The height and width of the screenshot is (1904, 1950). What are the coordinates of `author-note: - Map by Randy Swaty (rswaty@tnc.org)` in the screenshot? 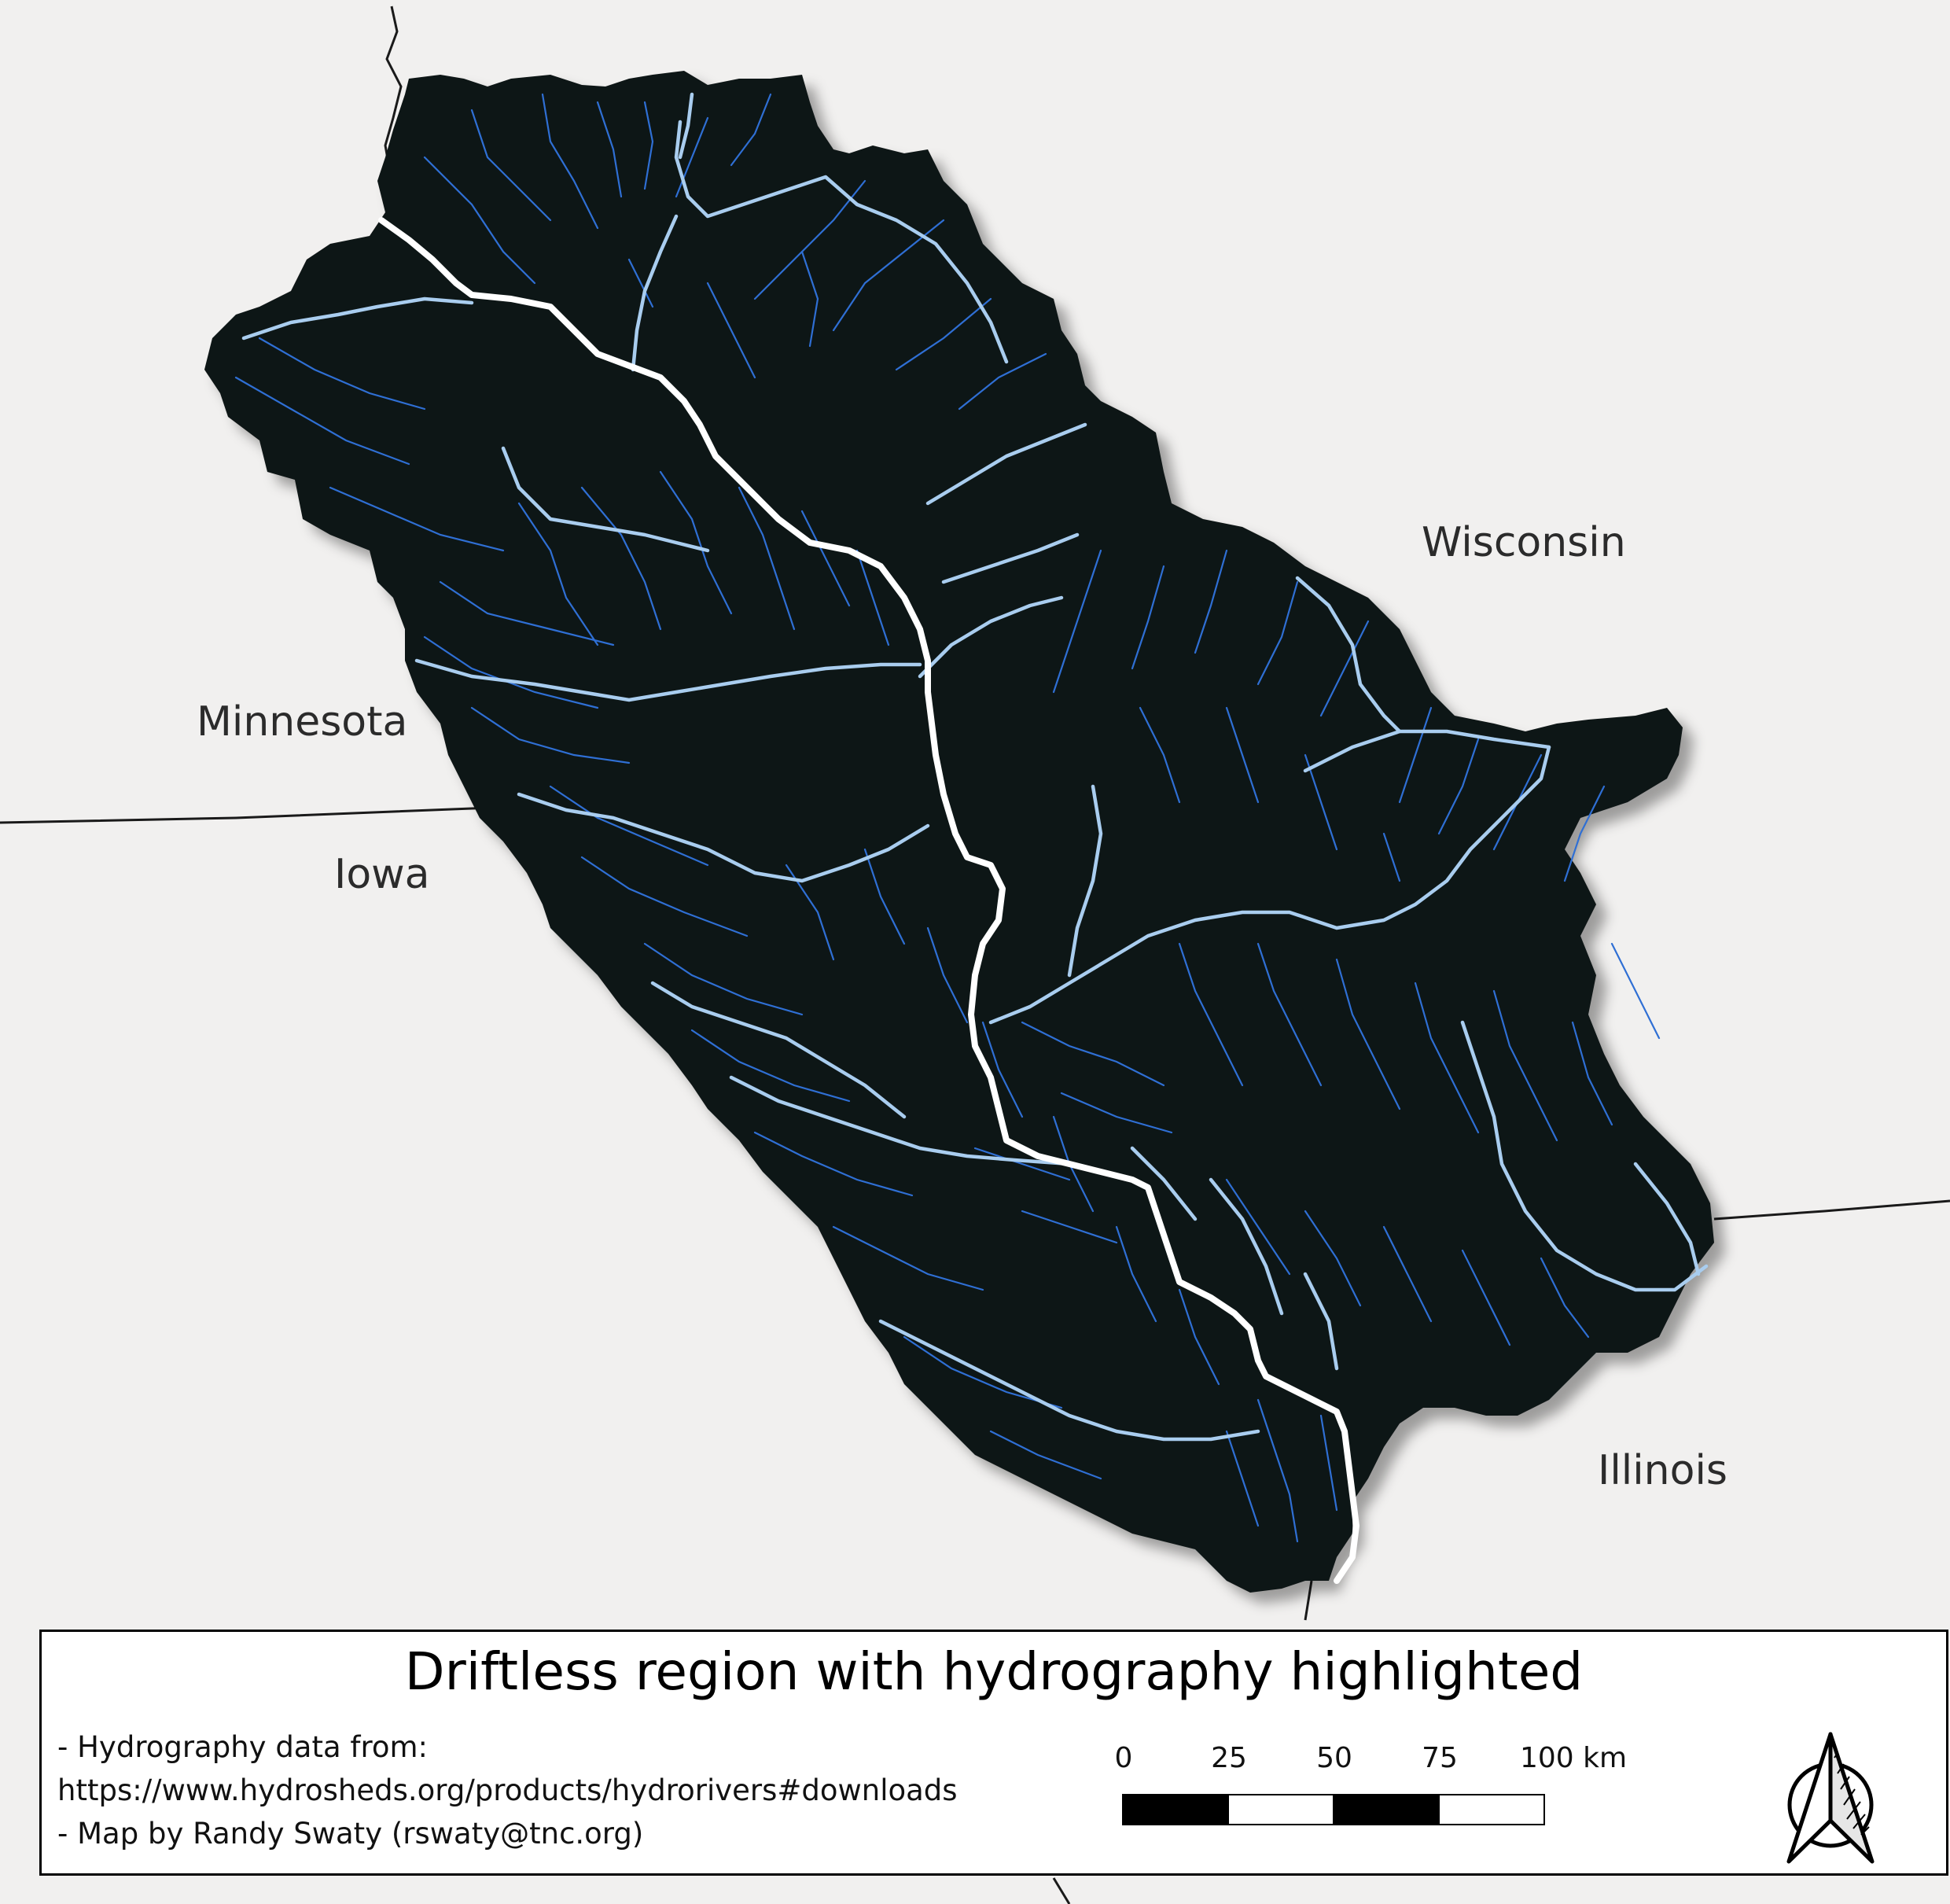 It's located at (350, 1834).